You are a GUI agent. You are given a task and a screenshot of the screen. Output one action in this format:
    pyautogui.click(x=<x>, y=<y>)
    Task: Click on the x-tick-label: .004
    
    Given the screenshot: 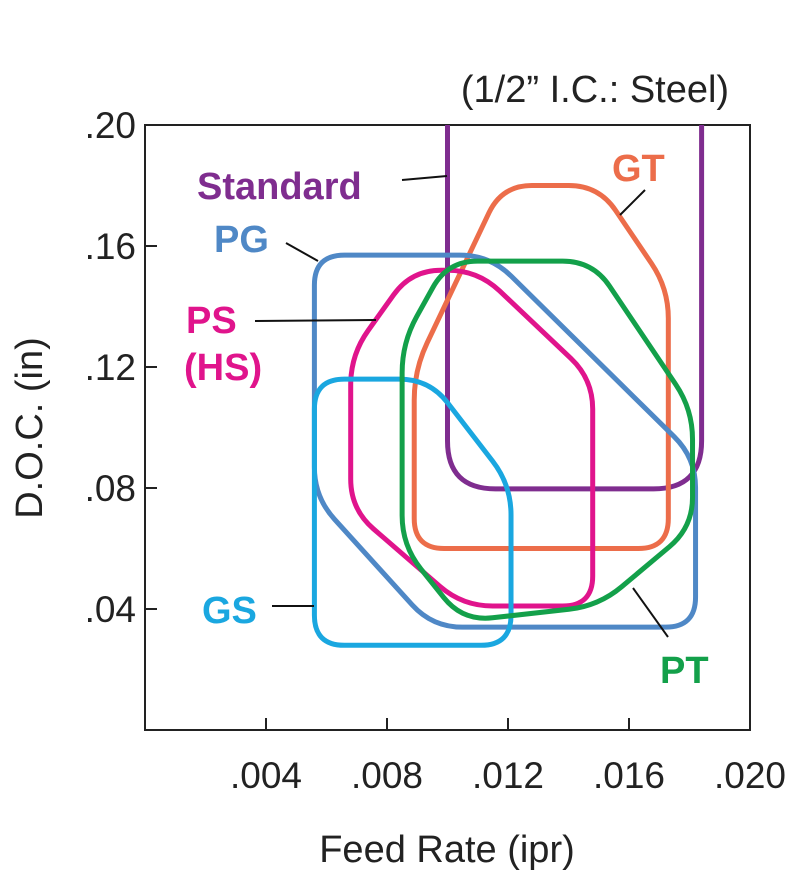 What is the action you would take?
    pyautogui.click(x=266, y=775)
    